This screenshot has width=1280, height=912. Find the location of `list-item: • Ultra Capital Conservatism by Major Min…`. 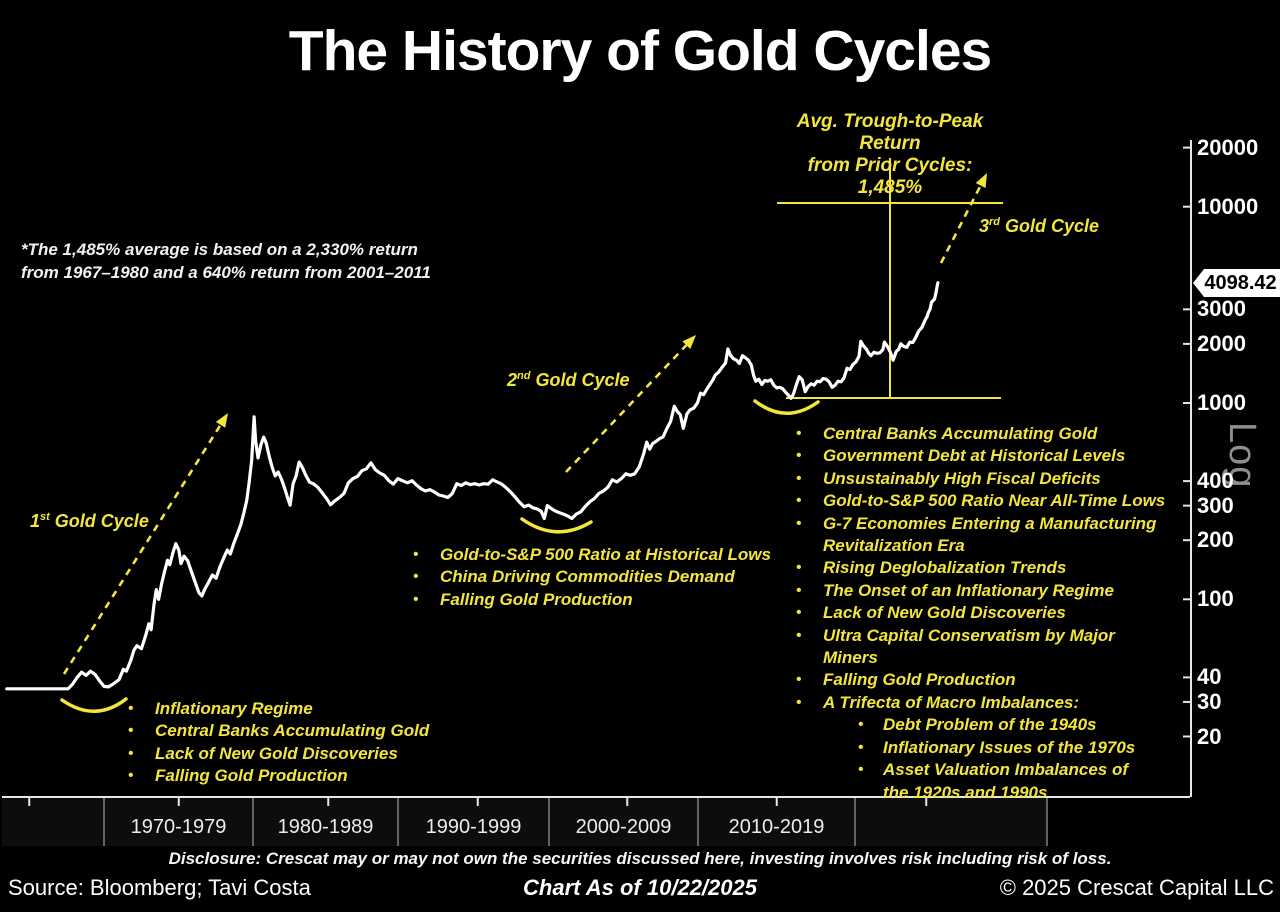

list-item: • Ultra Capital Conservatism by Major Min… is located at coordinates (982, 647).